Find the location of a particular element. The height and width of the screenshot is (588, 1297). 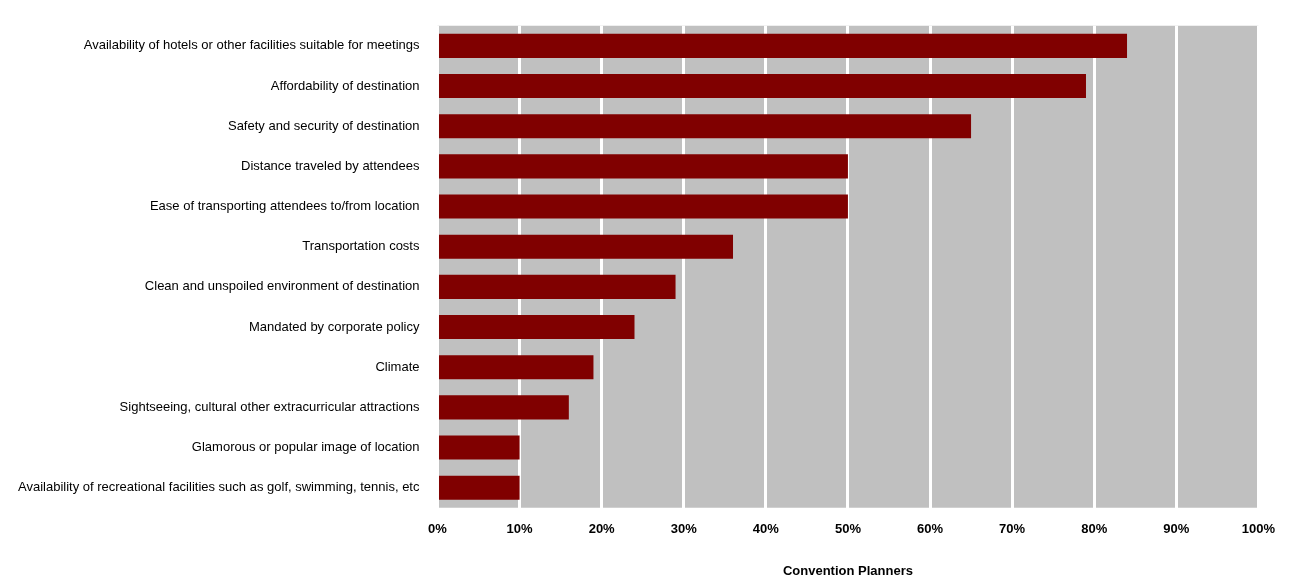

y-tick-label: Safety and security of destination is located at coordinates (323, 125).